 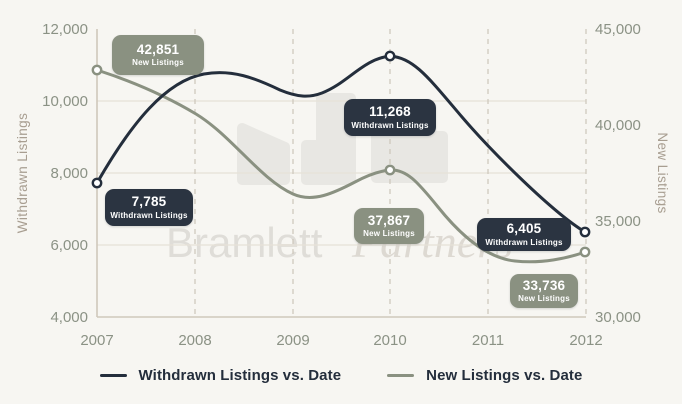 What do you see at coordinates (341, 340) in the screenshot?
I see `x-axis-labels: 2007 2008 2009 2010 2011 2012` at bounding box center [341, 340].